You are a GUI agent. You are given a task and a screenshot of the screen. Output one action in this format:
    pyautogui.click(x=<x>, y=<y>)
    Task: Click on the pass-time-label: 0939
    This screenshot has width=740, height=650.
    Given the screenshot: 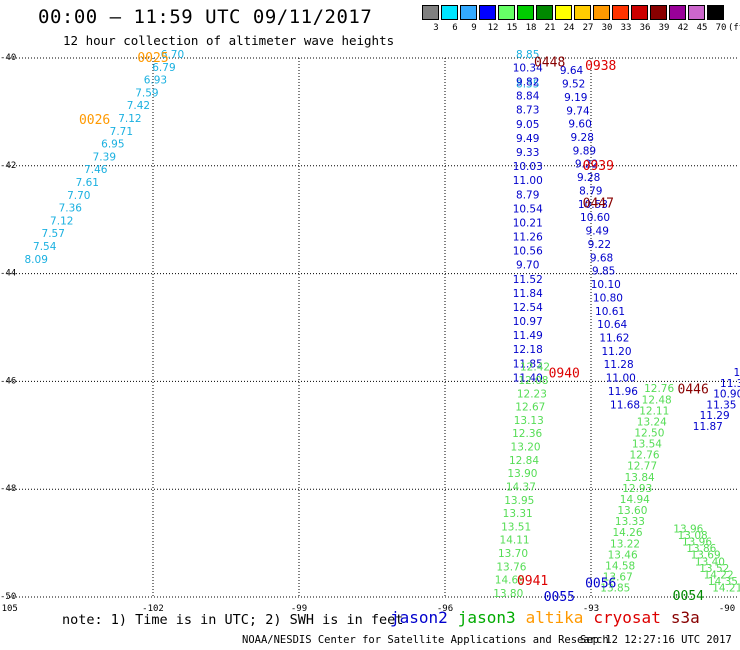 What is the action you would take?
    pyautogui.click(x=598, y=166)
    